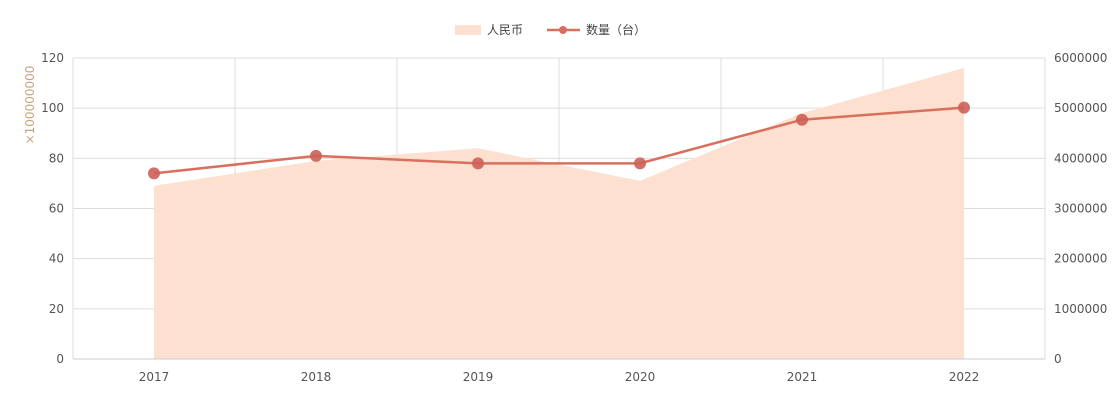  I want to click on left-tick-label: 100, so click(52, 108).